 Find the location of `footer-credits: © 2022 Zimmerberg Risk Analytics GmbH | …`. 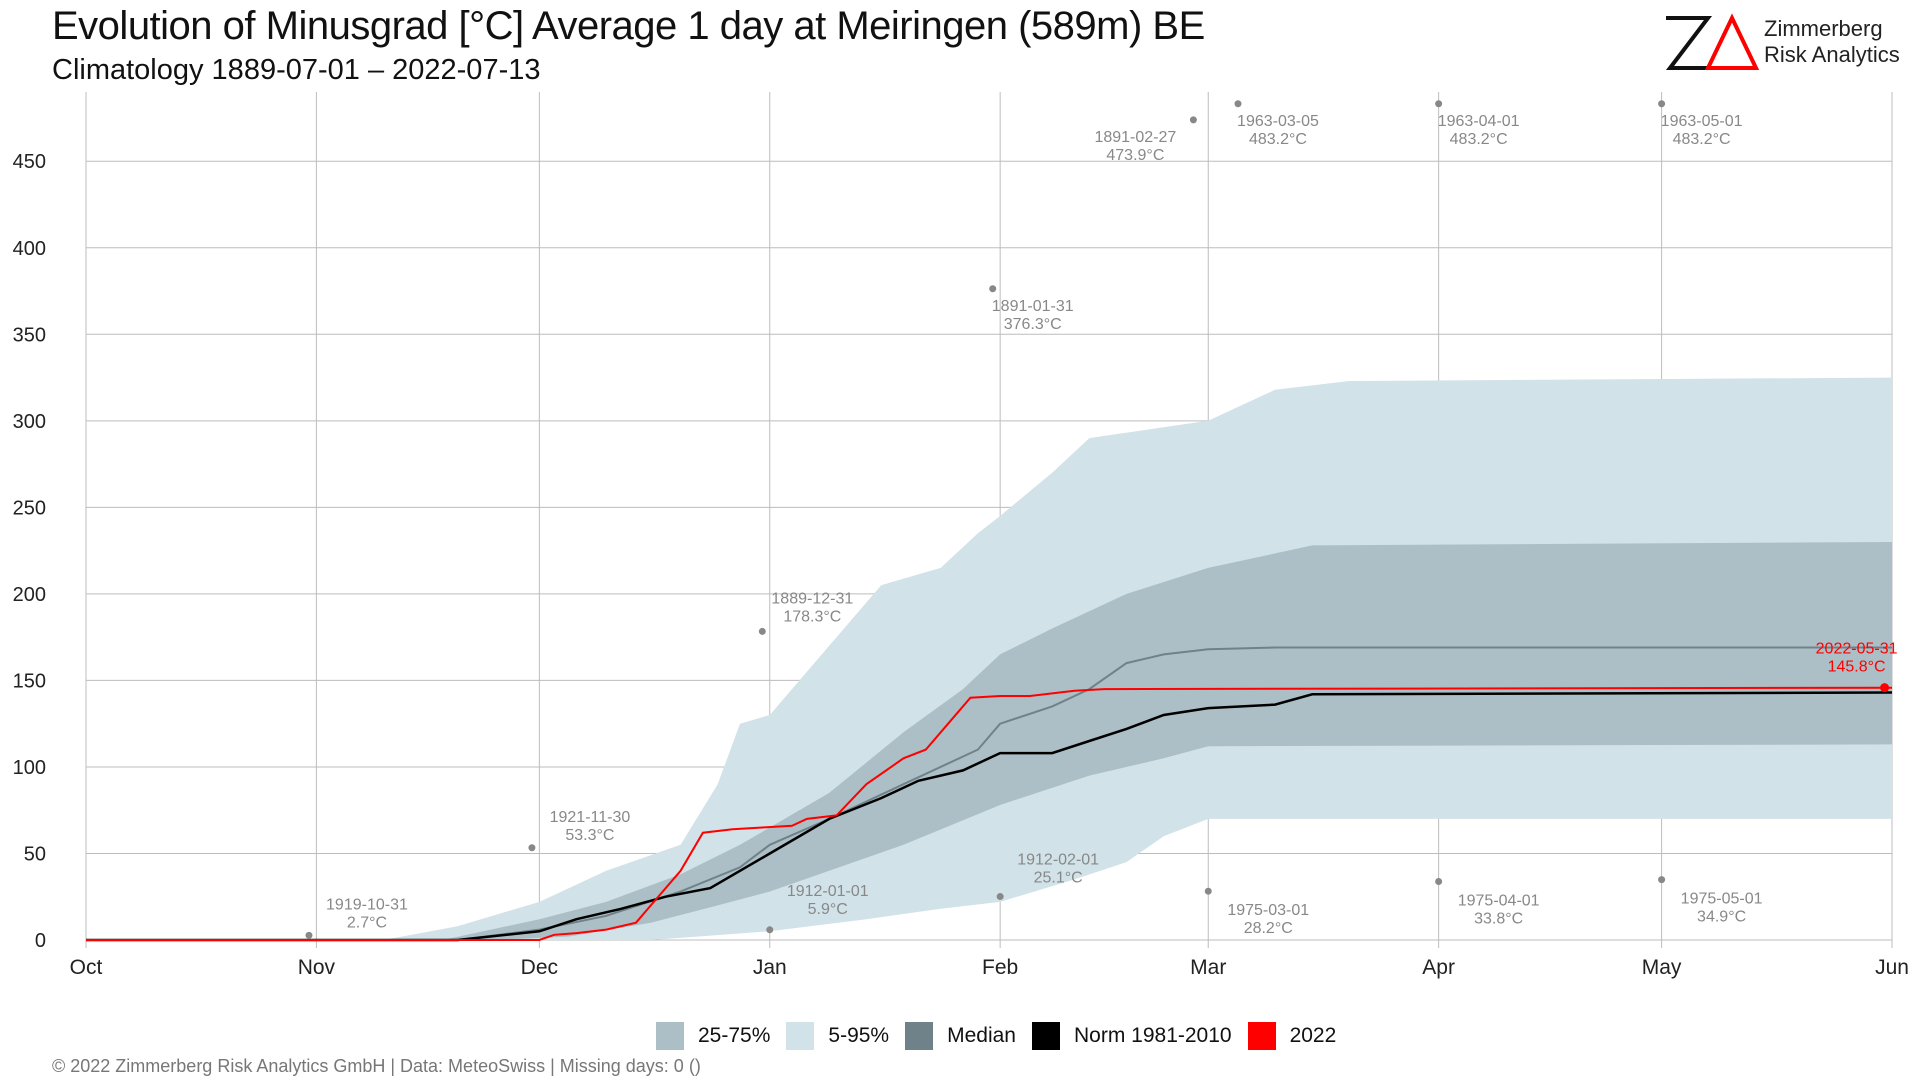

footer-credits: © 2022 Zimmerberg Risk Analytics GmbH | … is located at coordinates (376, 1066).